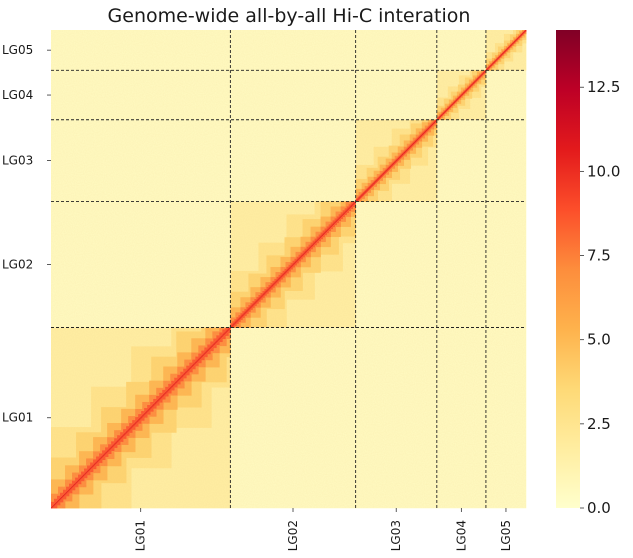  Describe the element at coordinates (26, 234) in the screenshot. I see `y-axis-labels: LG01 LG02 LG03 LG04 LG05` at that location.